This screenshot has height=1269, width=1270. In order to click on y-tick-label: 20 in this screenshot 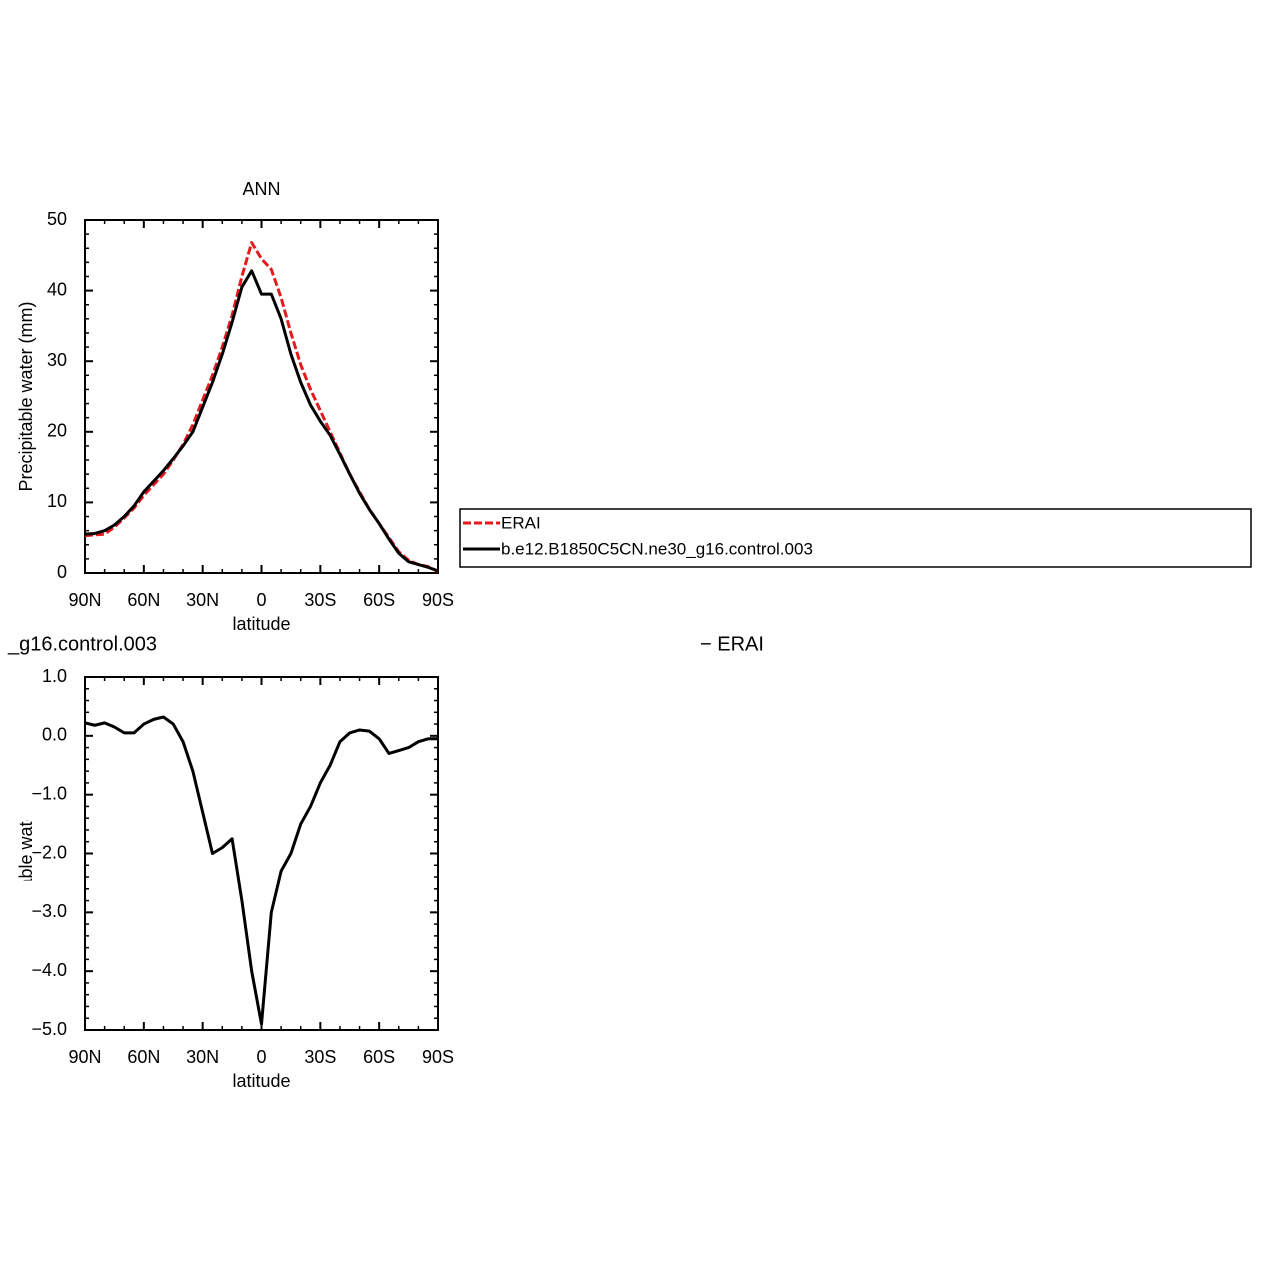, I will do `click(57, 431)`.